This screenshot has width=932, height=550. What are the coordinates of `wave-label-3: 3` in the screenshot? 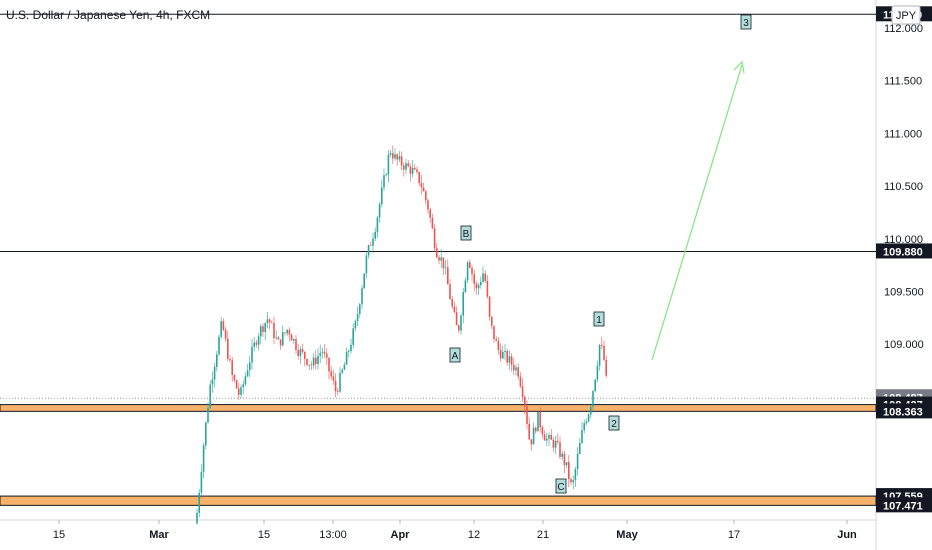 It's located at (746, 23).